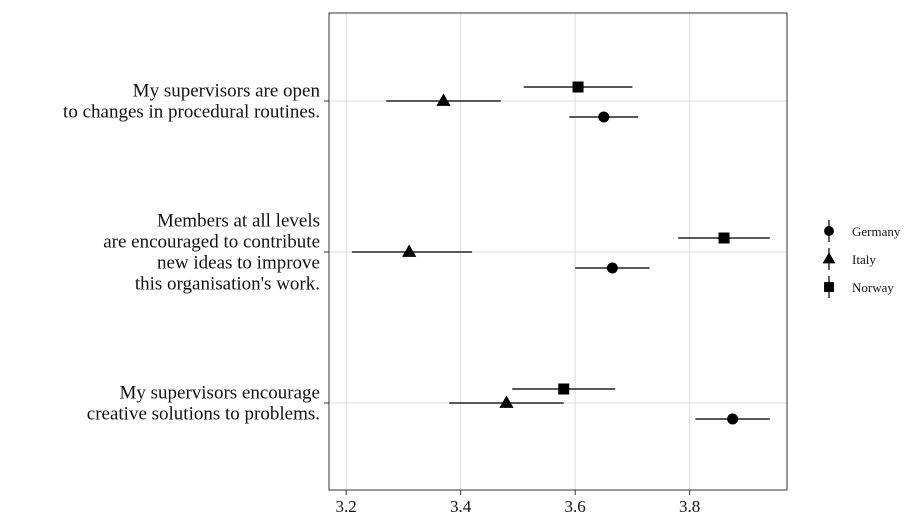 The width and height of the screenshot is (917, 519). What do you see at coordinates (829, 231) in the screenshot?
I see `legend-key-germany` at bounding box center [829, 231].